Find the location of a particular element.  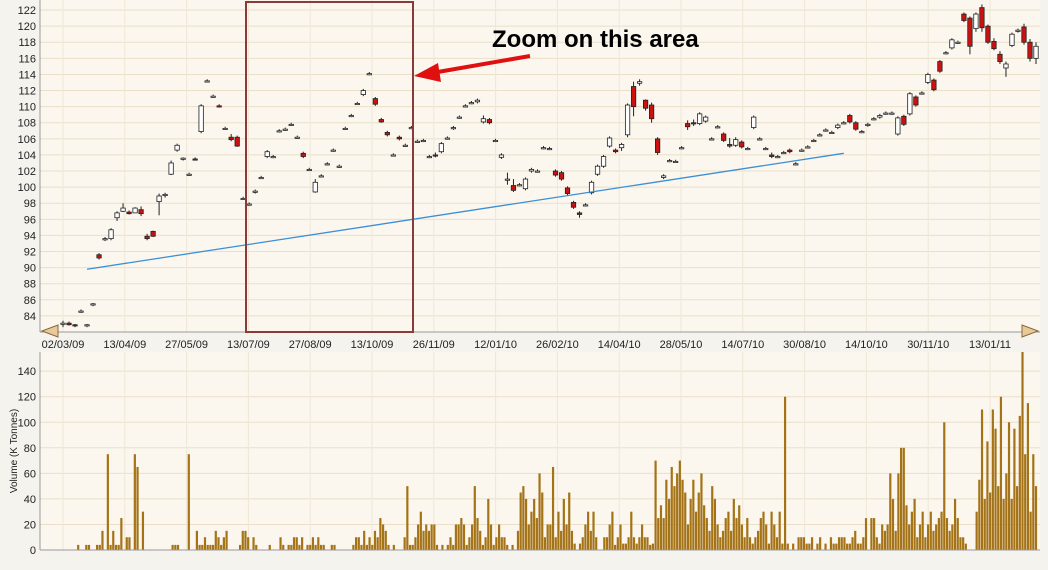

date-tick-label: 30/11/10 is located at coordinates (928, 345).